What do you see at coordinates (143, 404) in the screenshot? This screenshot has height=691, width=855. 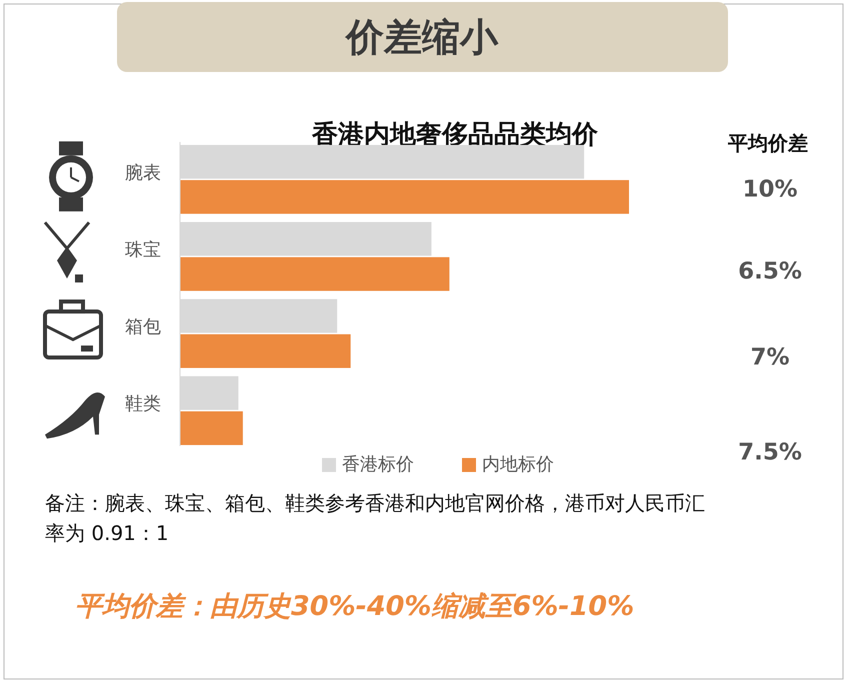 I see `y-tick-label: 鞋类` at bounding box center [143, 404].